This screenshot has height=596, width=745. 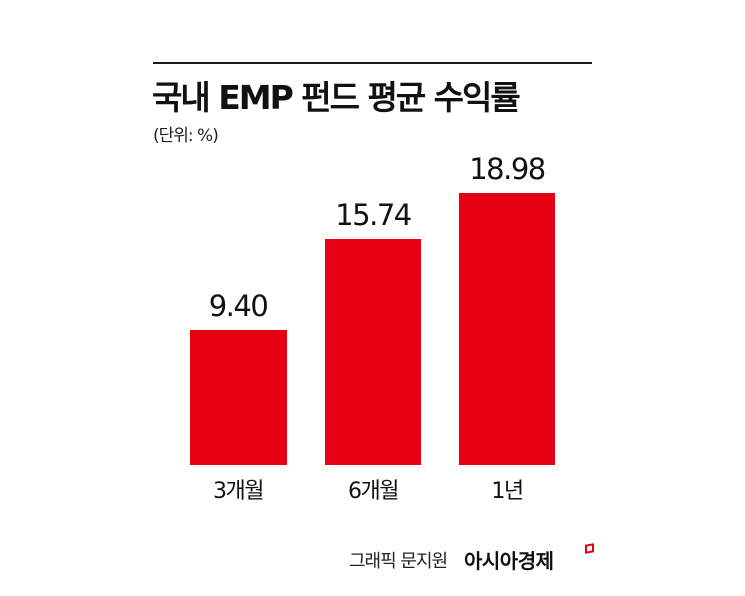 I want to click on category-label-1y: 1년, so click(x=507, y=491).